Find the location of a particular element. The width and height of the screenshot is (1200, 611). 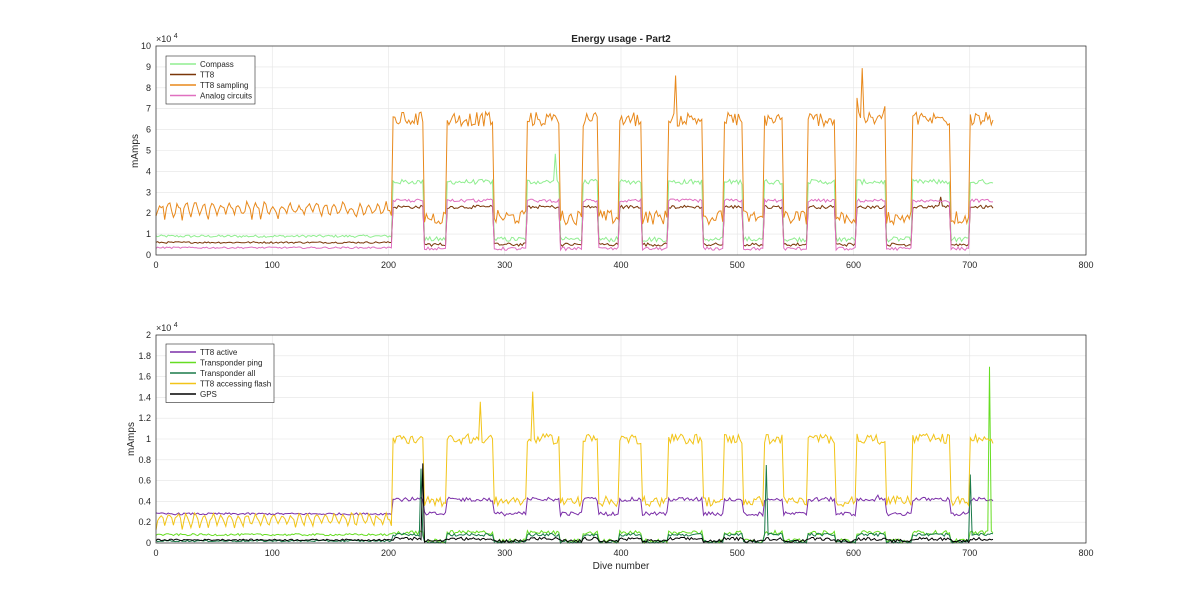

legend-entry: Compass is located at coordinates (217, 64).